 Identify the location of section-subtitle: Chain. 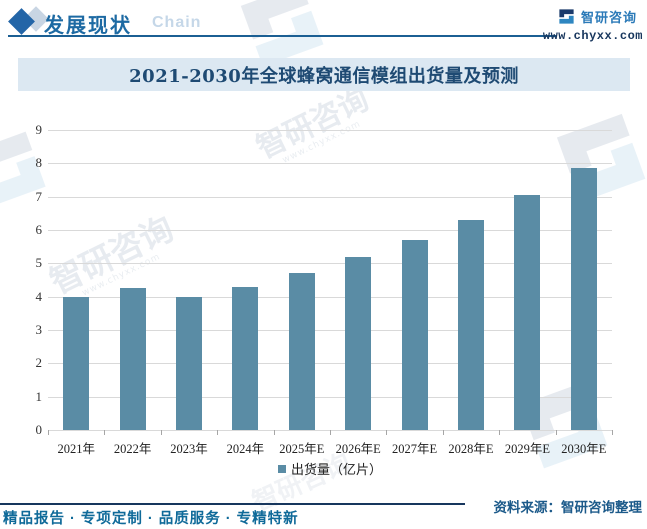
(177, 22).